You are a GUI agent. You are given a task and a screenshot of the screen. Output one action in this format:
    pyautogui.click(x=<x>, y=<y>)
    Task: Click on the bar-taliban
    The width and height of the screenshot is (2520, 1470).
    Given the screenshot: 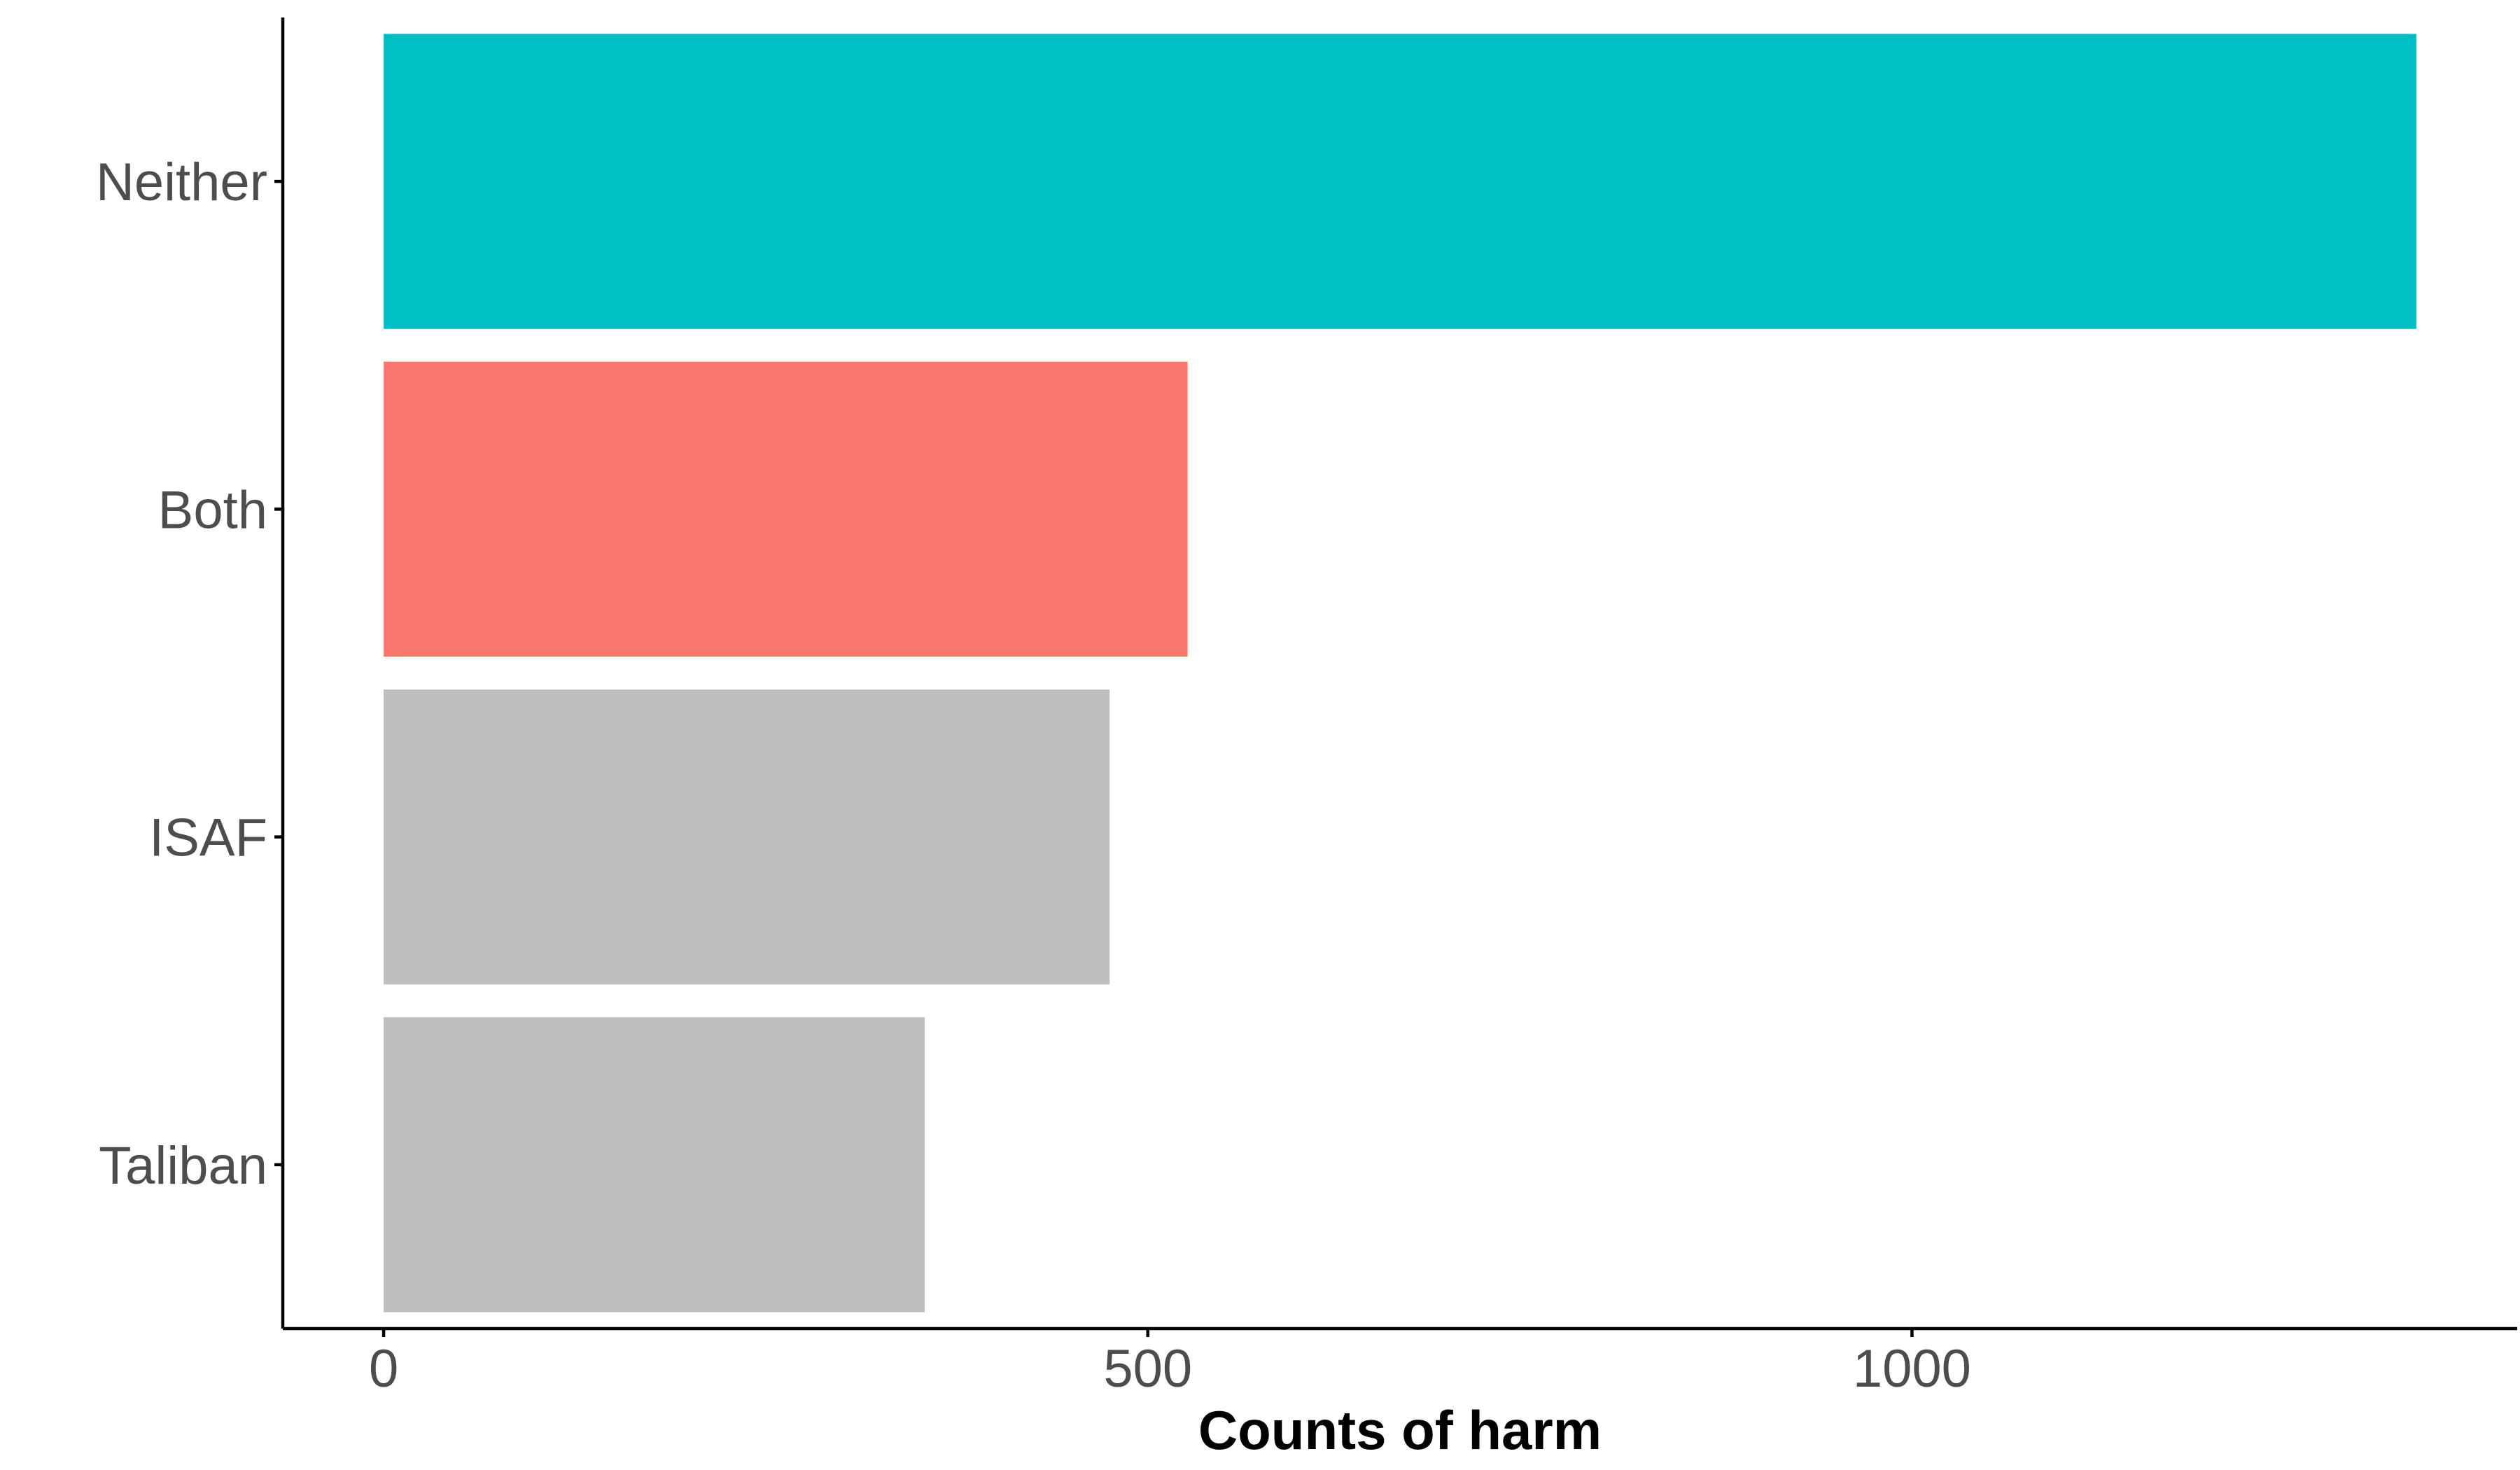 What is the action you would take?
    pyautogui.click(x=654, y=1164)
    